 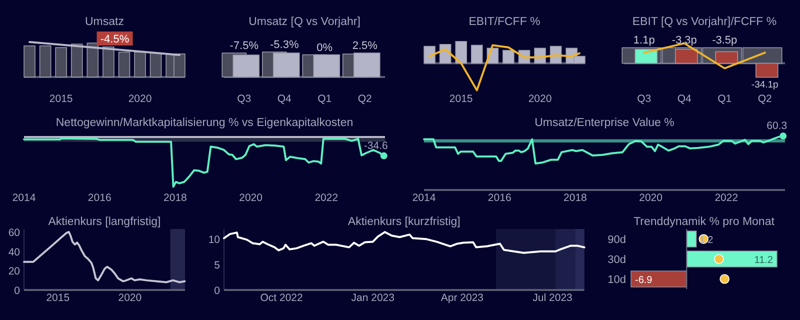 I want to click on annotation: -3.5p, so click(x=725, y=40).